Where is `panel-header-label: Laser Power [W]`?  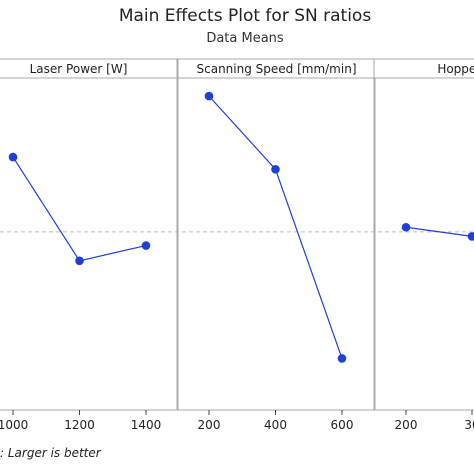
panel-header-label: Laser Power [W] is located at coordinates (79, 69).